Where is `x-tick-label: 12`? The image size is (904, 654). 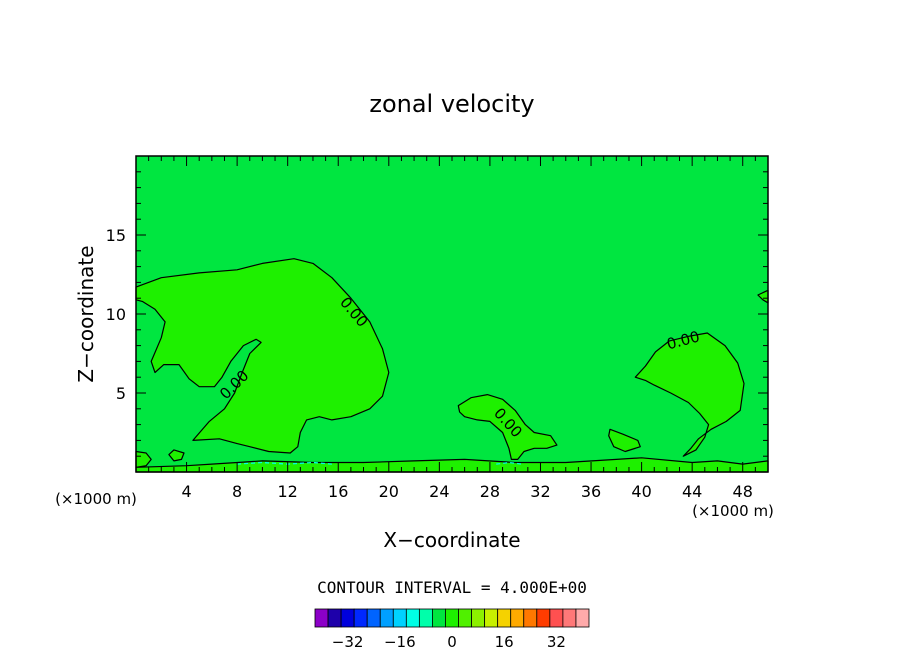 x-tick-label: 12 is located at coordinates (288, 491).